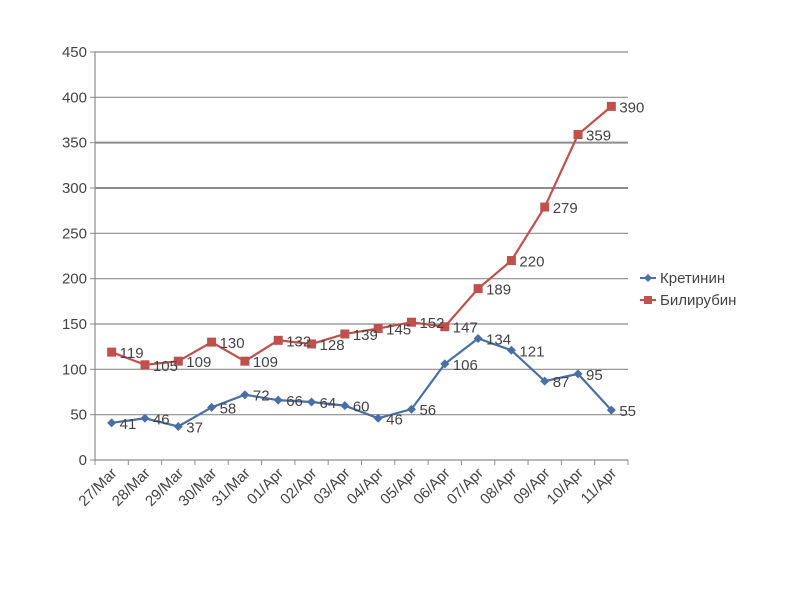 Image resolution: width=800 pixels, height=600 pixels. What do you see at coordinates (74, 369) in the screenshot?
I see `y-tick-label: 100` at bounding box center [74, 369].